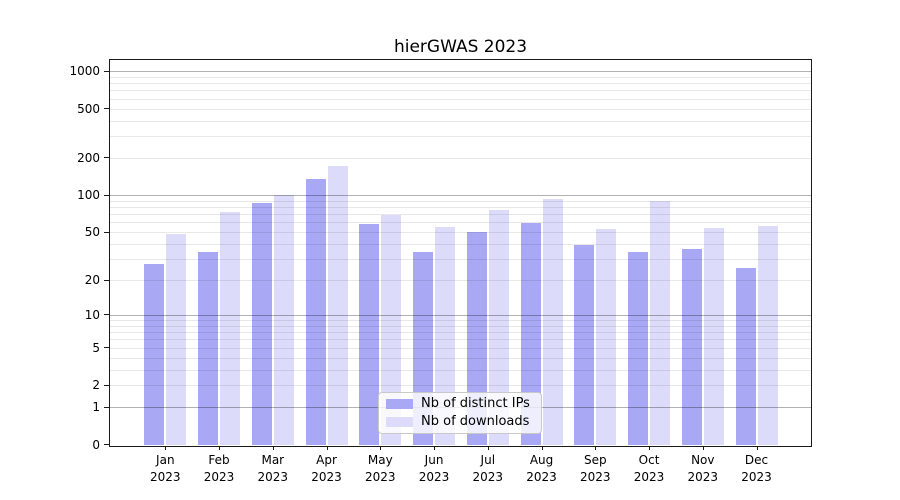 The image size is (900, 500). Describe the element at coordinates (273, 448) in the screenshot. I see `x-tick-mar` at that location.